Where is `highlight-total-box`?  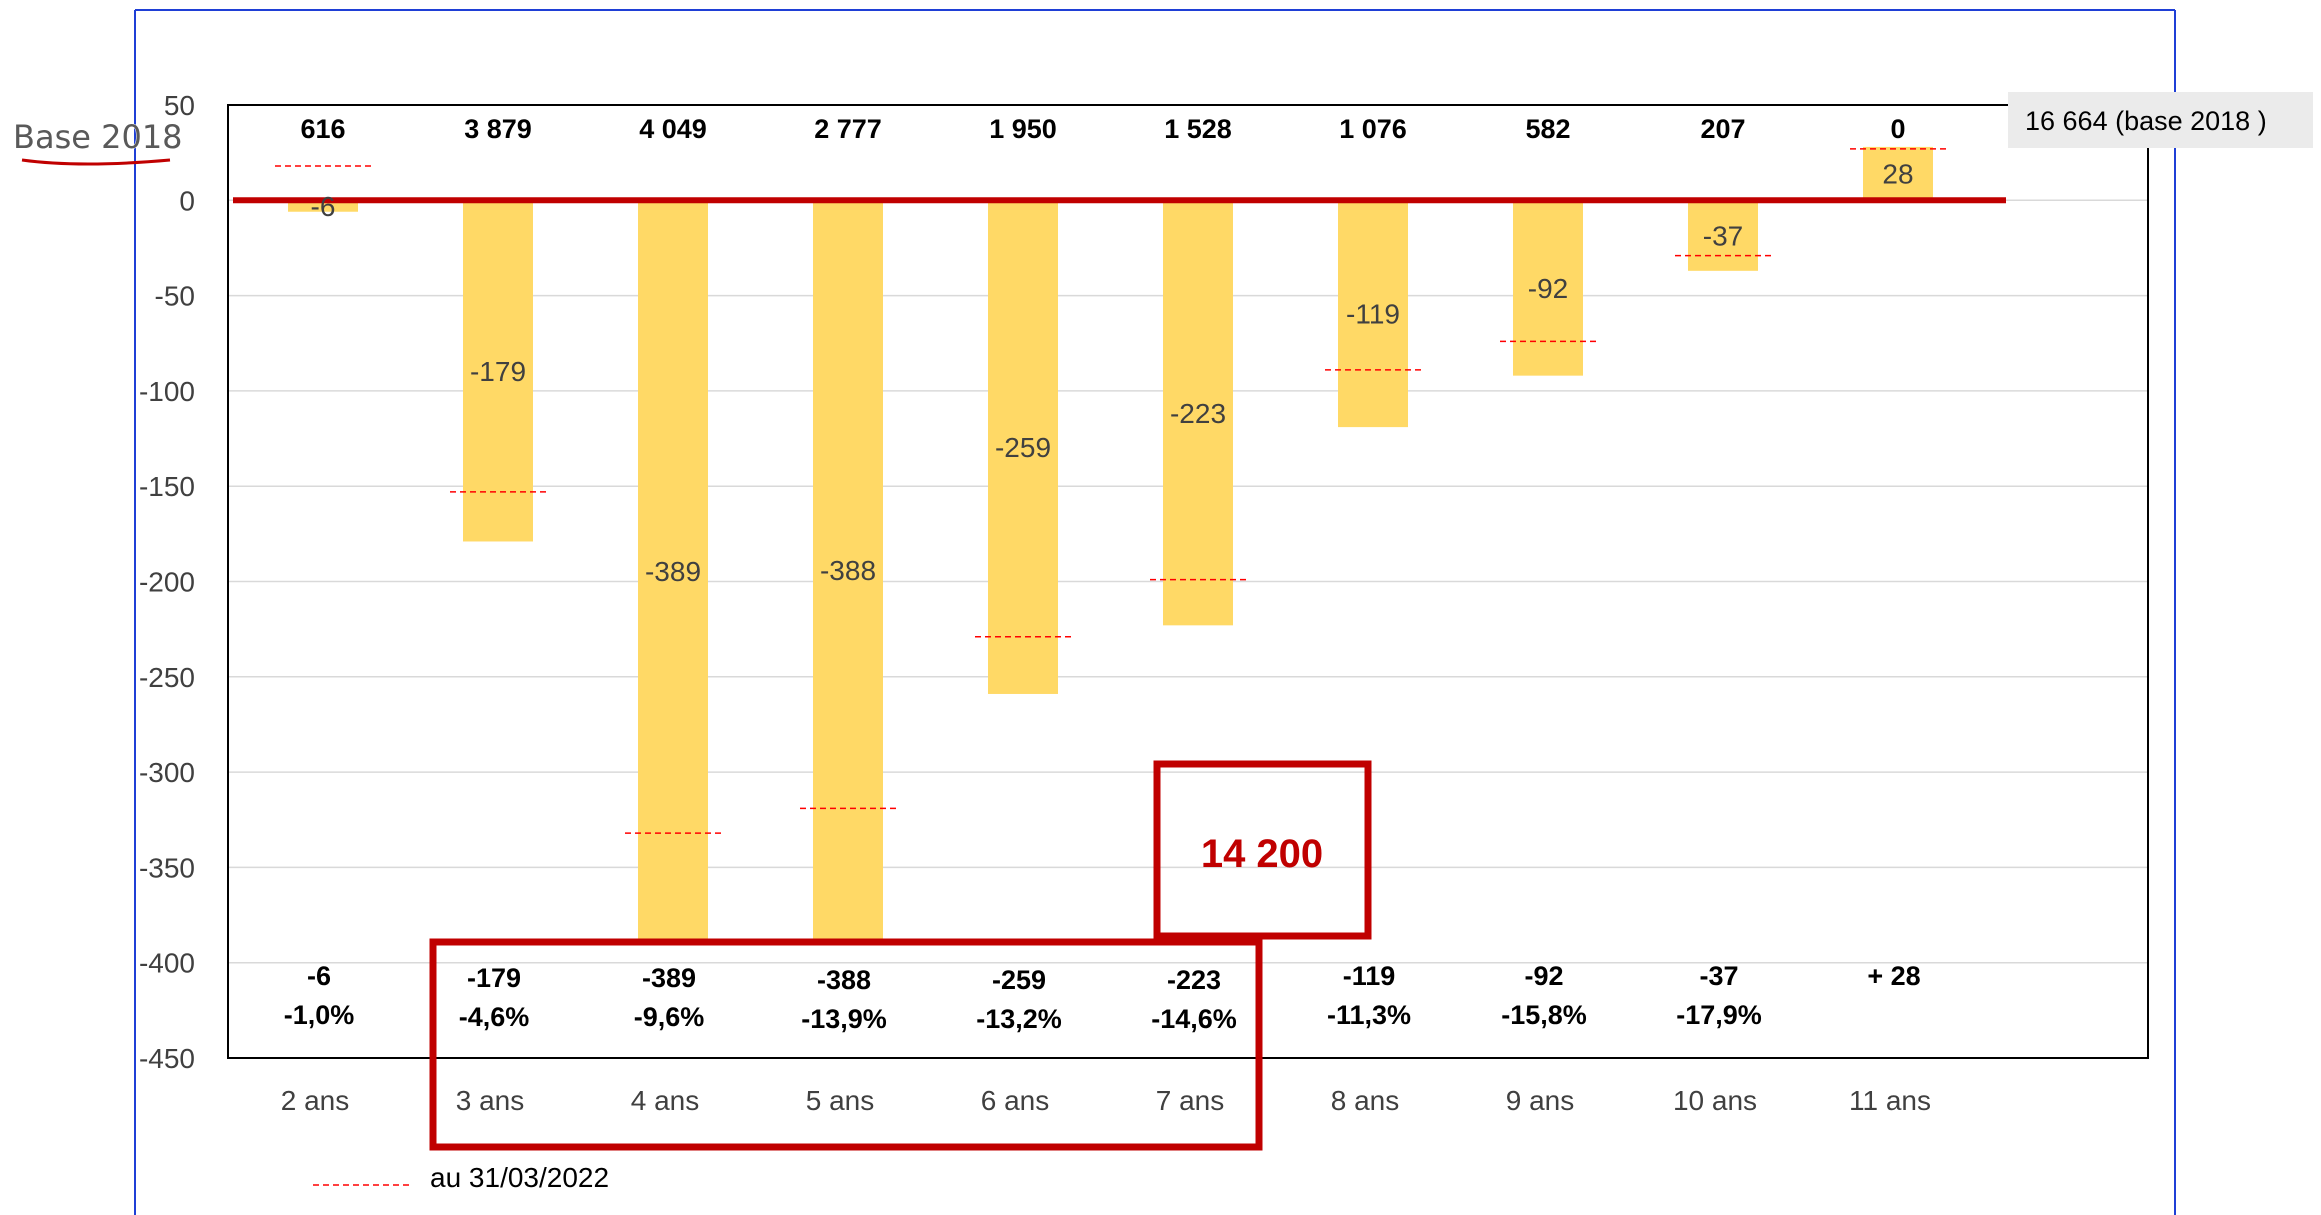
highlight-total-box is located at coordinates (1262, 850).